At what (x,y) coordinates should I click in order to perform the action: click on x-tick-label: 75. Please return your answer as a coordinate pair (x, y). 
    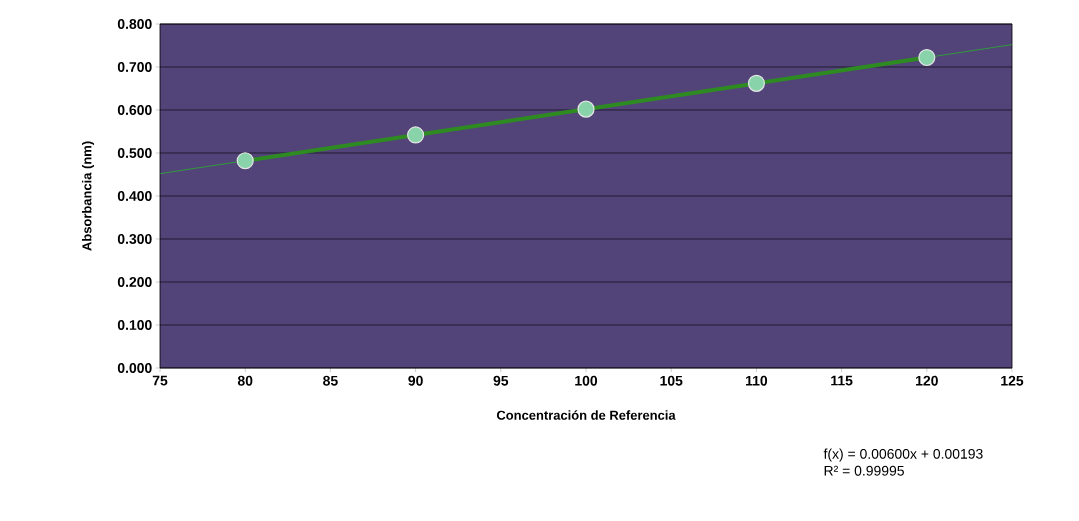
    Looking at the image, I should click on (160, 380).